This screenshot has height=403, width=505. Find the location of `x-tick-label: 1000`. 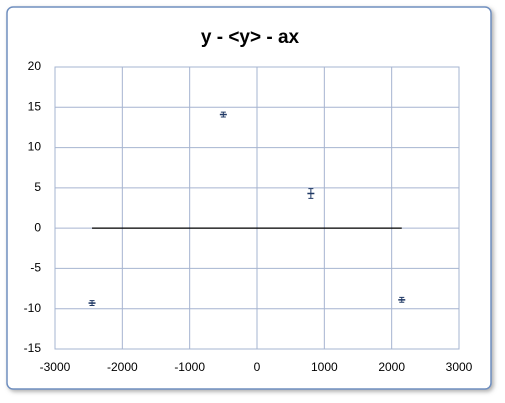

x-tick-label: 1000 is located at coordinates (324, 367).